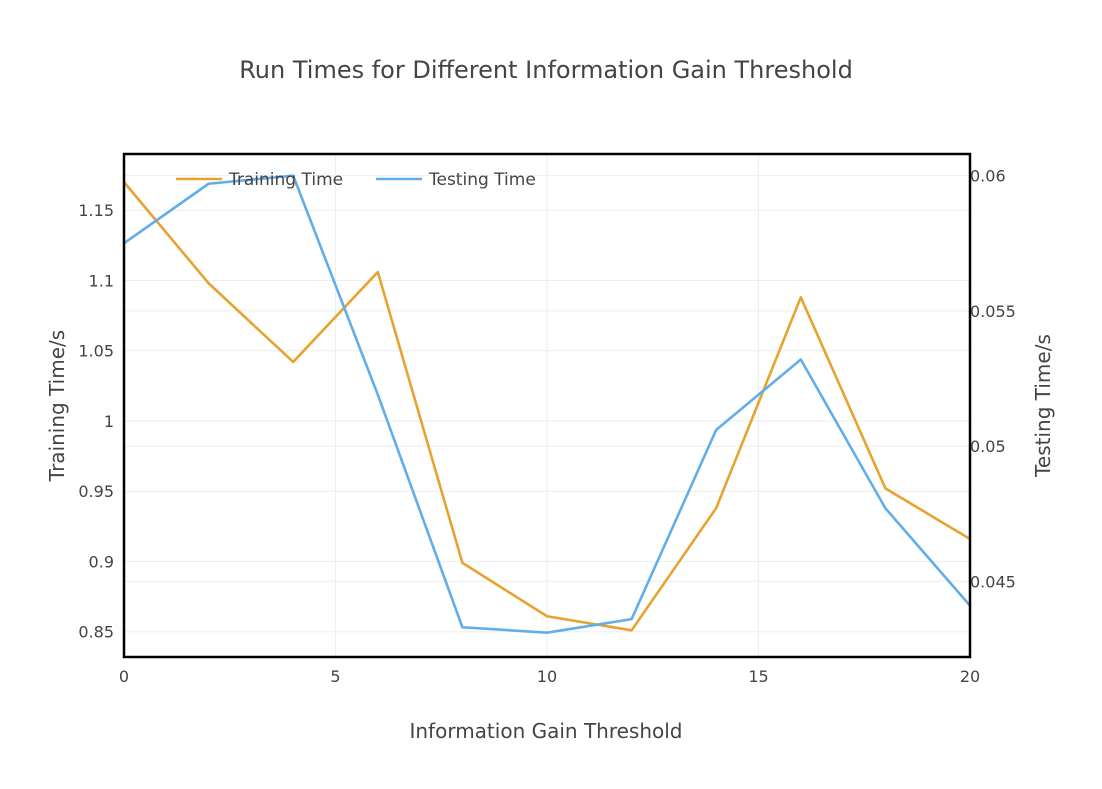 The width and height of the screenshot is (1102, 789). Describe the element at coordinates (96, 421) in the screenshot. I see `y-axis-ticks: 0.85 0.9 0.95 1 1.05 1.1 1.15` at that location.